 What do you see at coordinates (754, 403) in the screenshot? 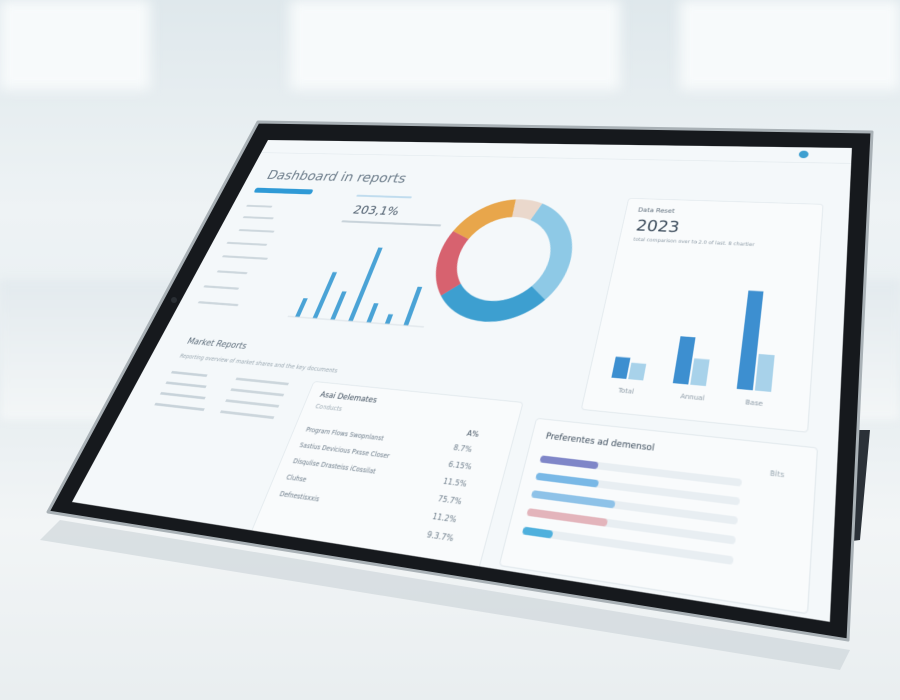
I see `right-bar-label: Base` at bounding box center [754, 403].